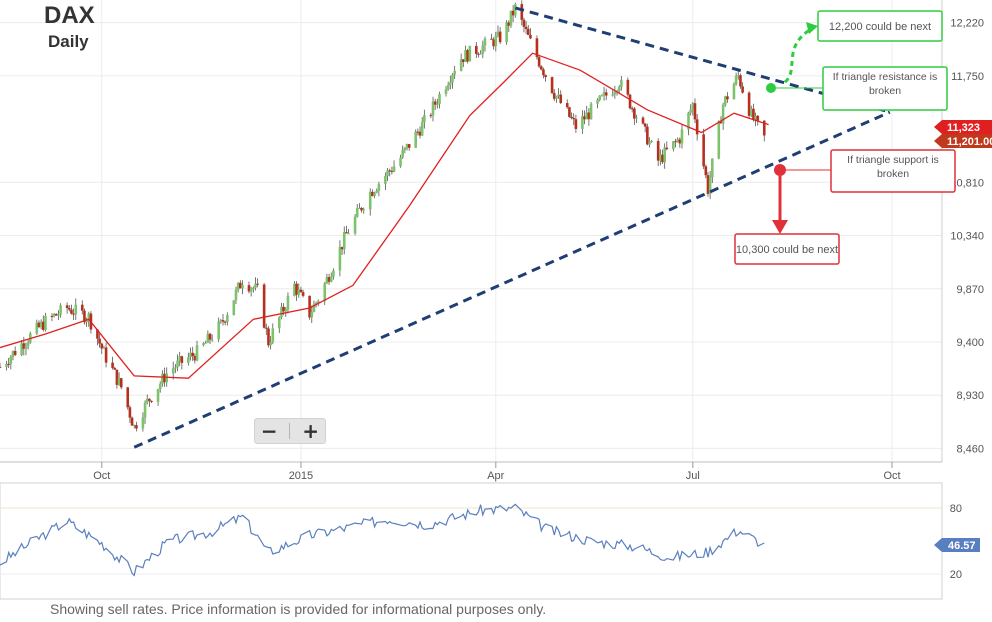 This screenshot has width=992, height=622. What do you see at coordinates (812, 28) in the screenshot?
I see `up-arrow-head` at bounding box center [812, 28].